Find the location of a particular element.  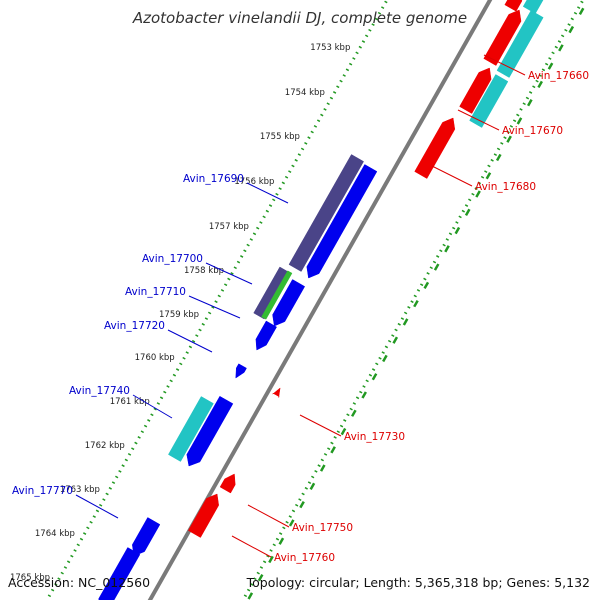

forward-gene-label: Avin_17690 is located at coordinates (213, 179).